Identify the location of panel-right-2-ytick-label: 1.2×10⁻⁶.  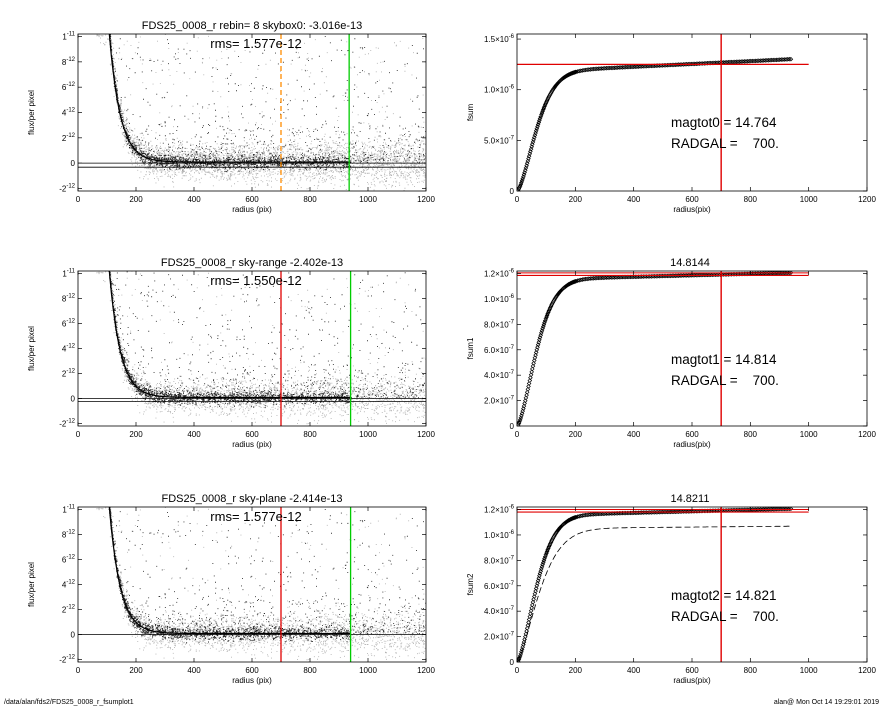
(499, 274).